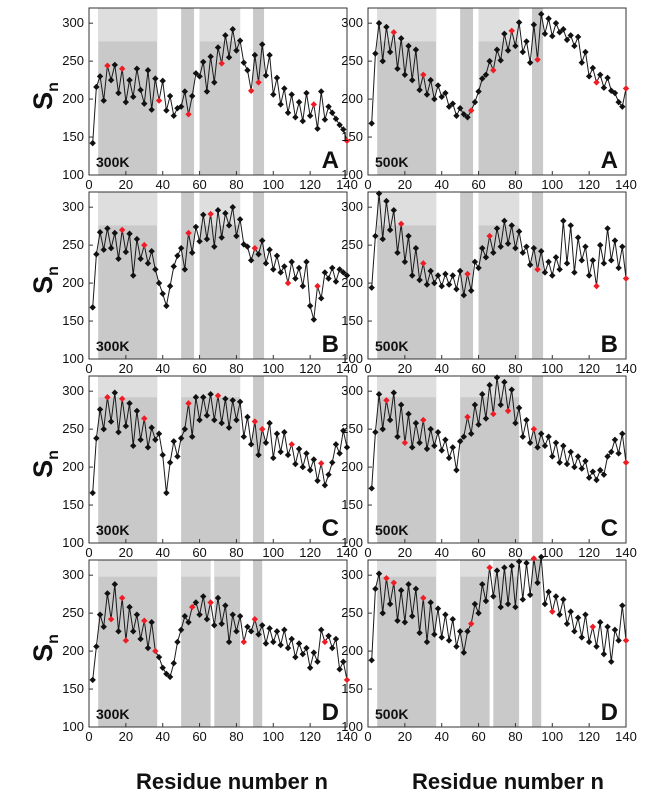 The image size is (645, 801). I want to click on y-axis-label-row-2: Sn, so click(45, 280).